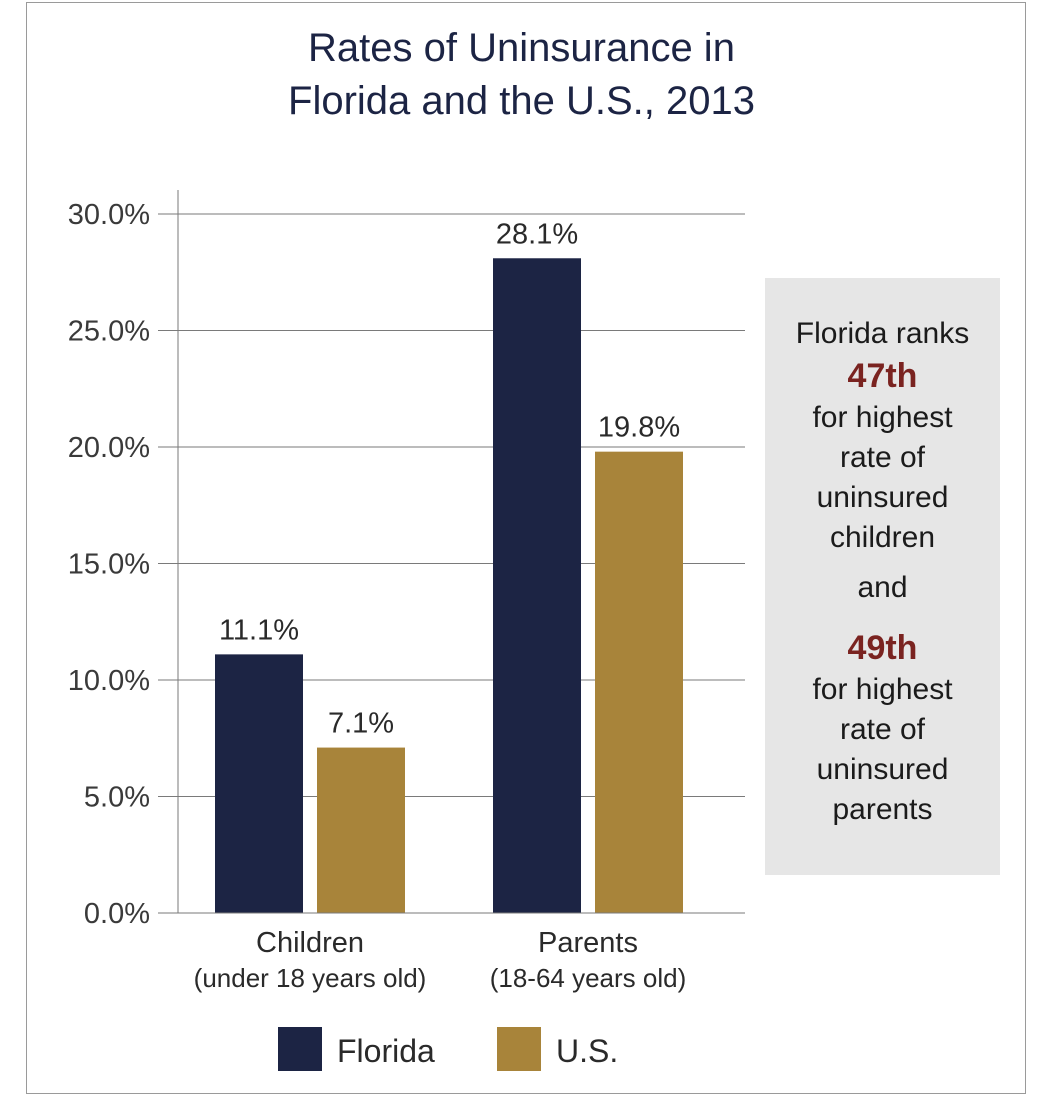 The image size is (1043, 1097). Describe the element at coordinates (882, 457) in the screenshot. I see `callout-desc-children-2: rate of` at that location.